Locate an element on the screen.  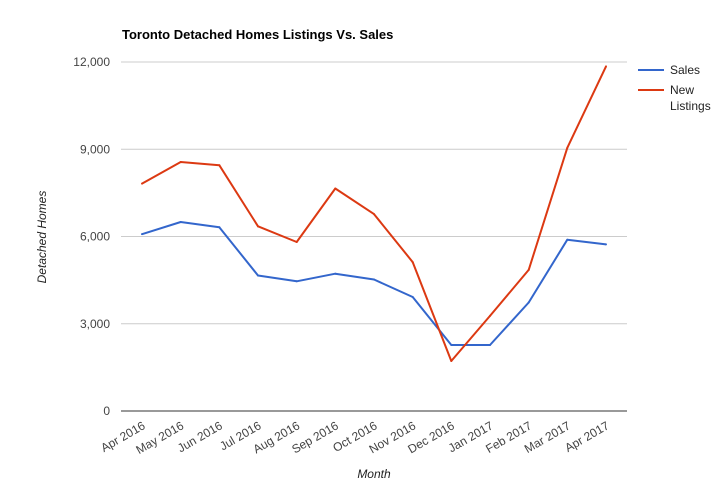
y-tick-label: 3,000 is located at coordinates (95, 324).